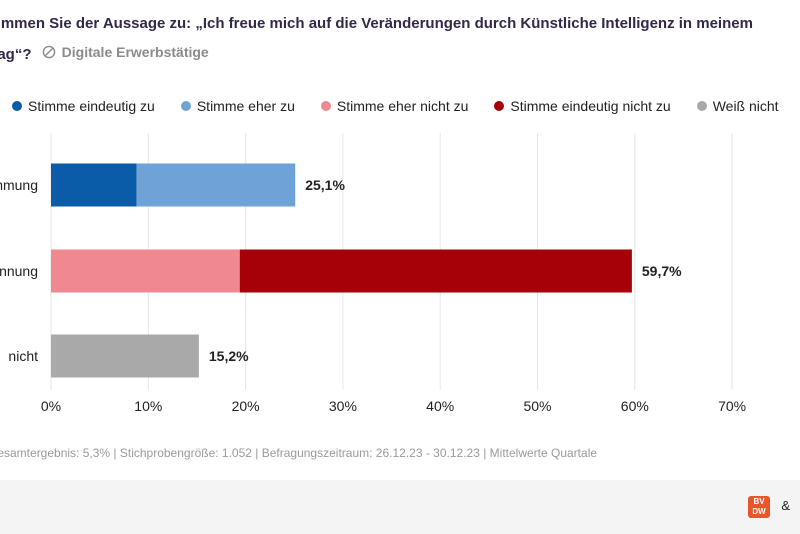 The height and width of the screenshot is (534, 800). I want to click on footer, so click(400, 507).